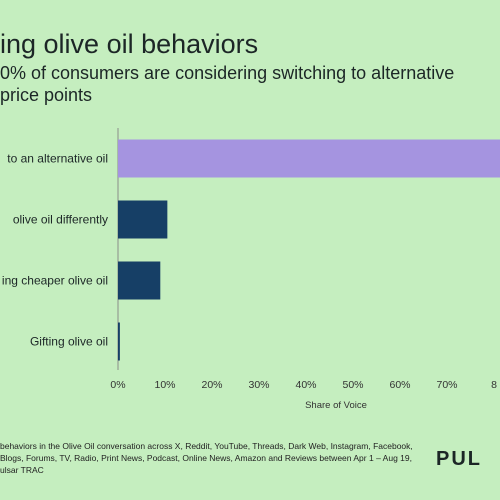 The height and width of the screenshot is (500, 500). What do you see at coordinates (446, 385) in the screenshot?
I see `x-tick-label: 70%` at bounding box center [446, 385].